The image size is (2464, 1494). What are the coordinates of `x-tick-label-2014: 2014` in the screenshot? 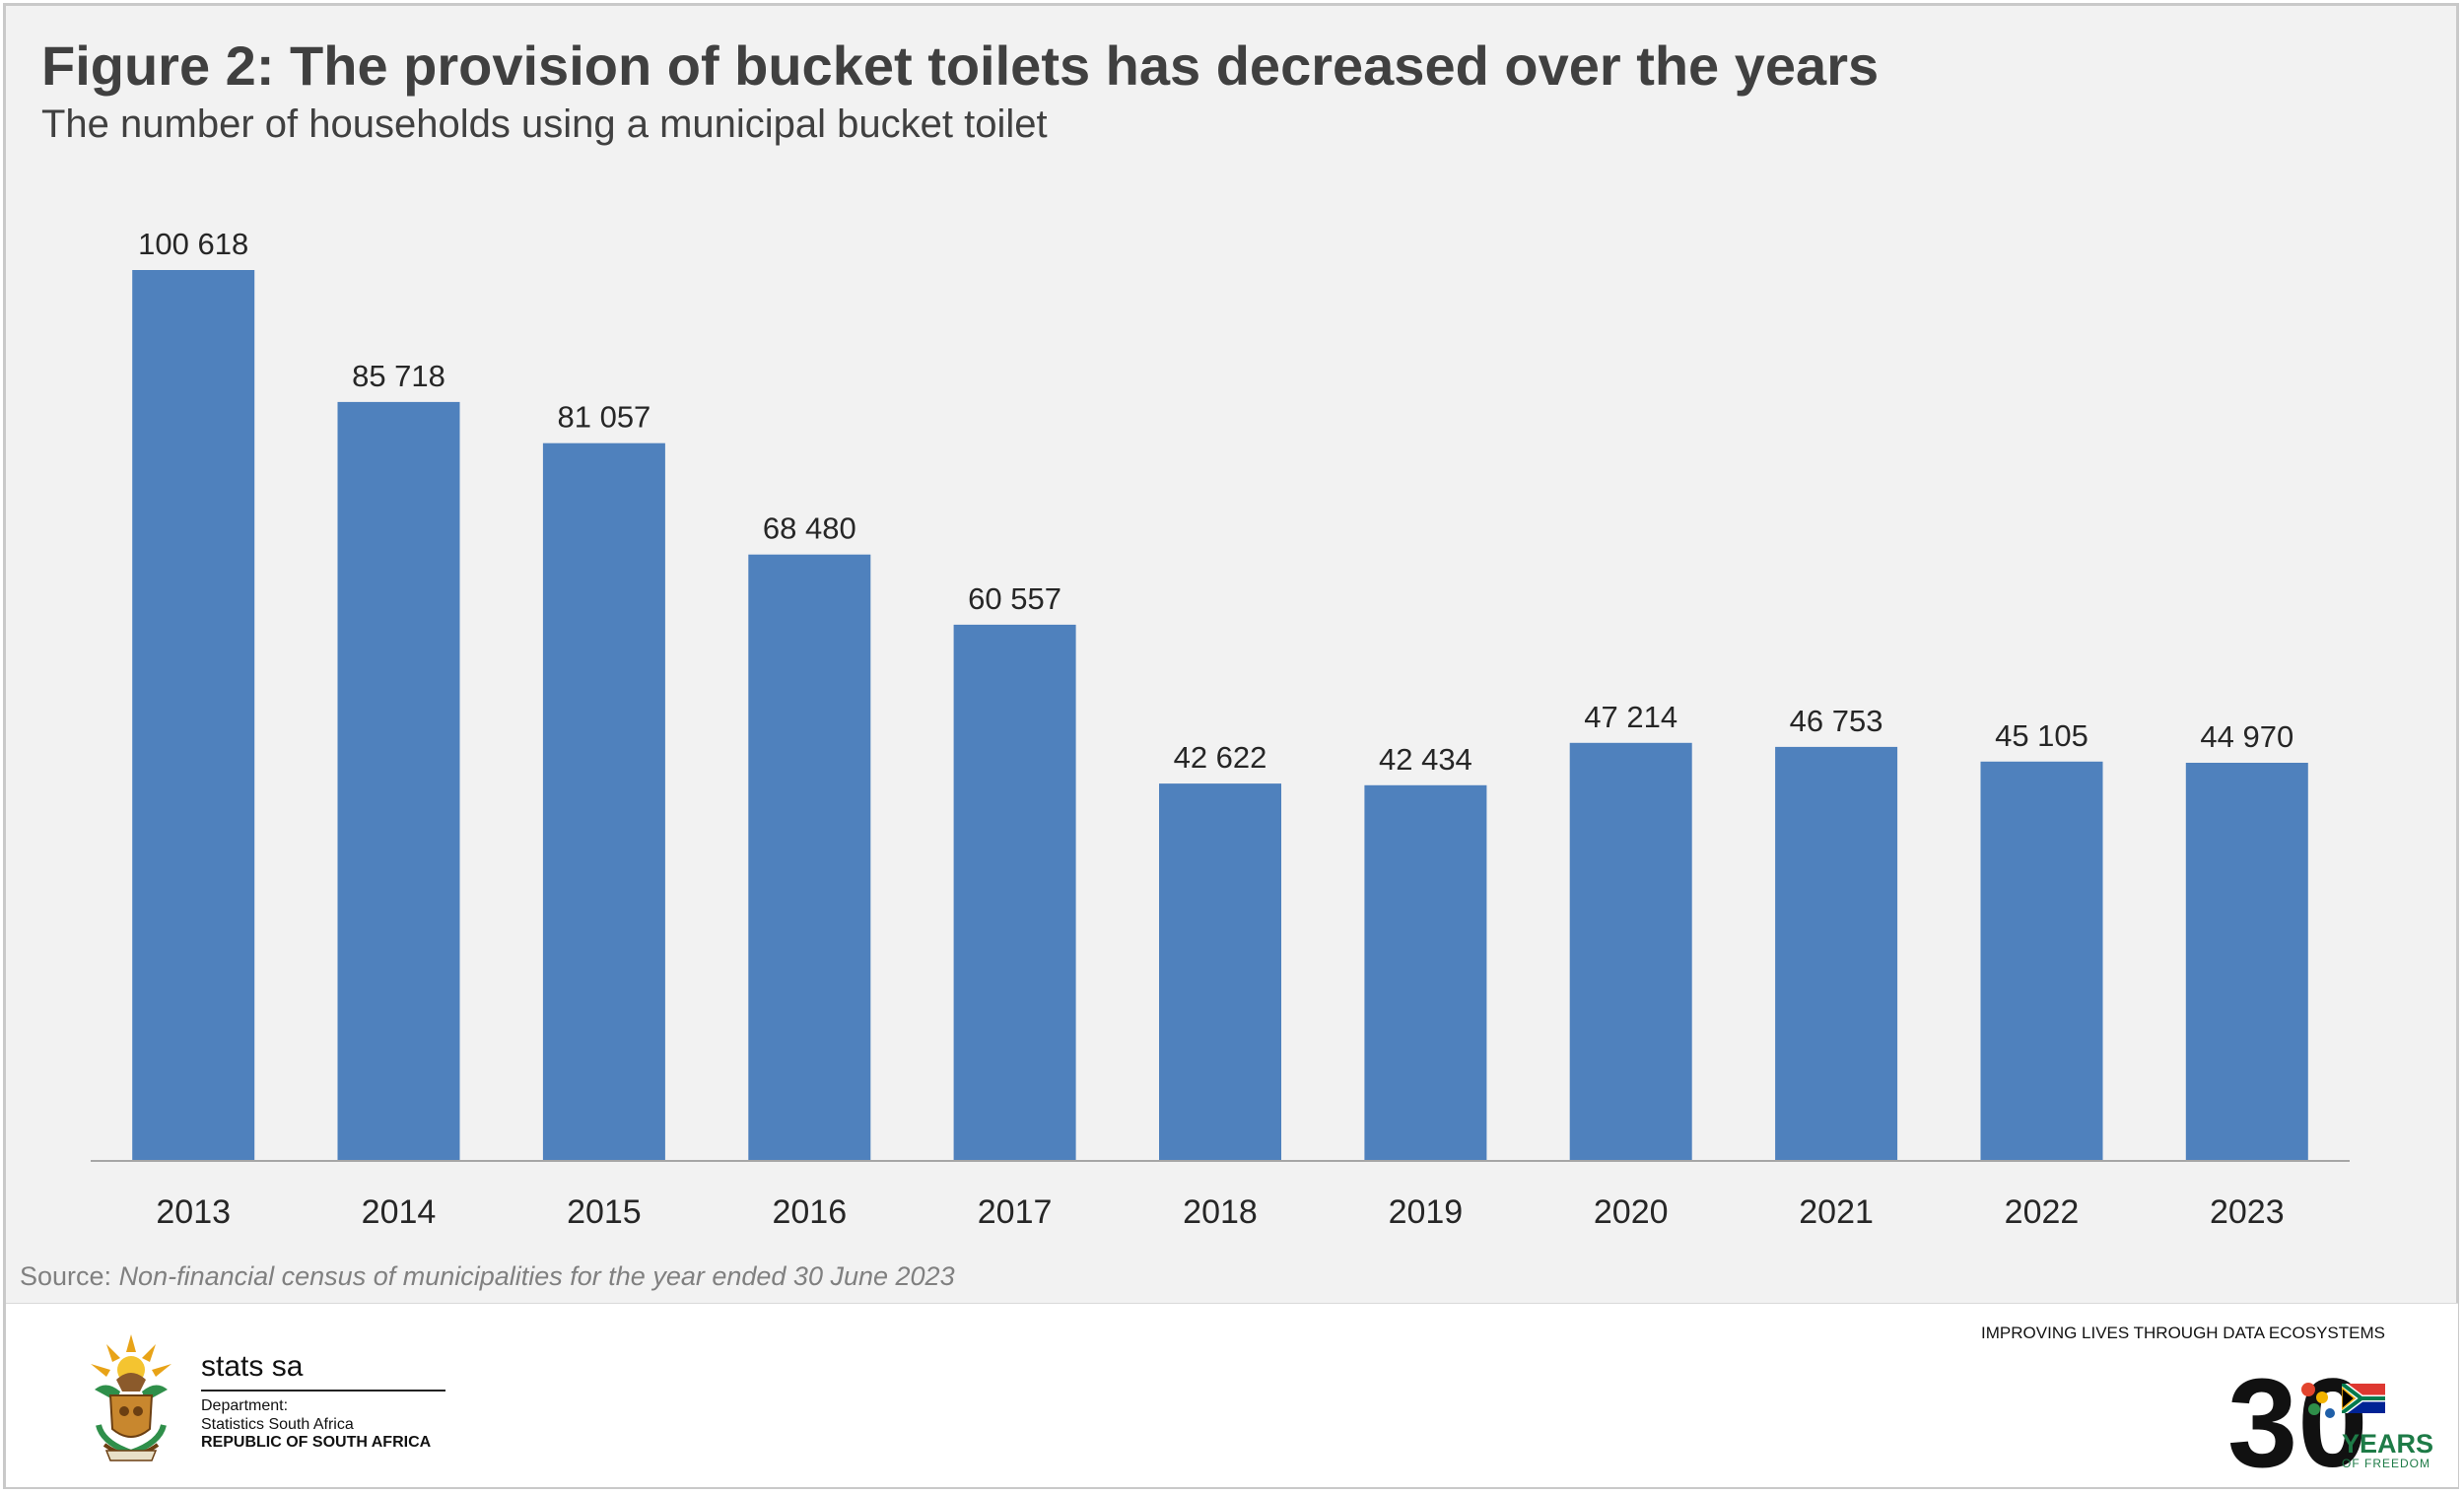 It's located at (399, 1212).